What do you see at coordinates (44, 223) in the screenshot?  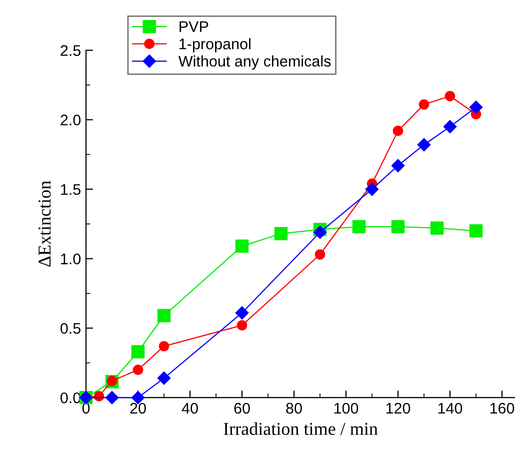 I see `y-axis-title: ΔExtinction` at bounding box center [44, 223].